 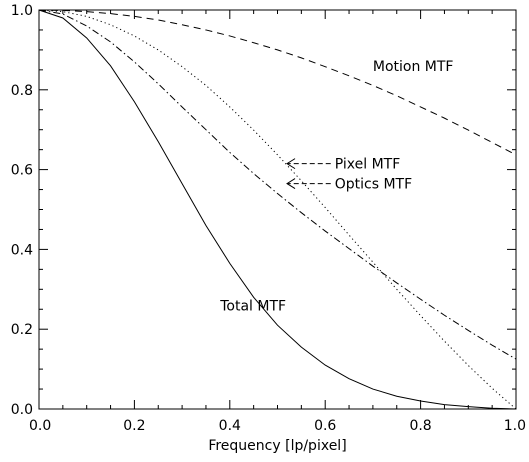 What do you see at coordinates (325, 426) in the screenshot?
I see `x-tick-label: 0.6` at bounding box center [325, 426].